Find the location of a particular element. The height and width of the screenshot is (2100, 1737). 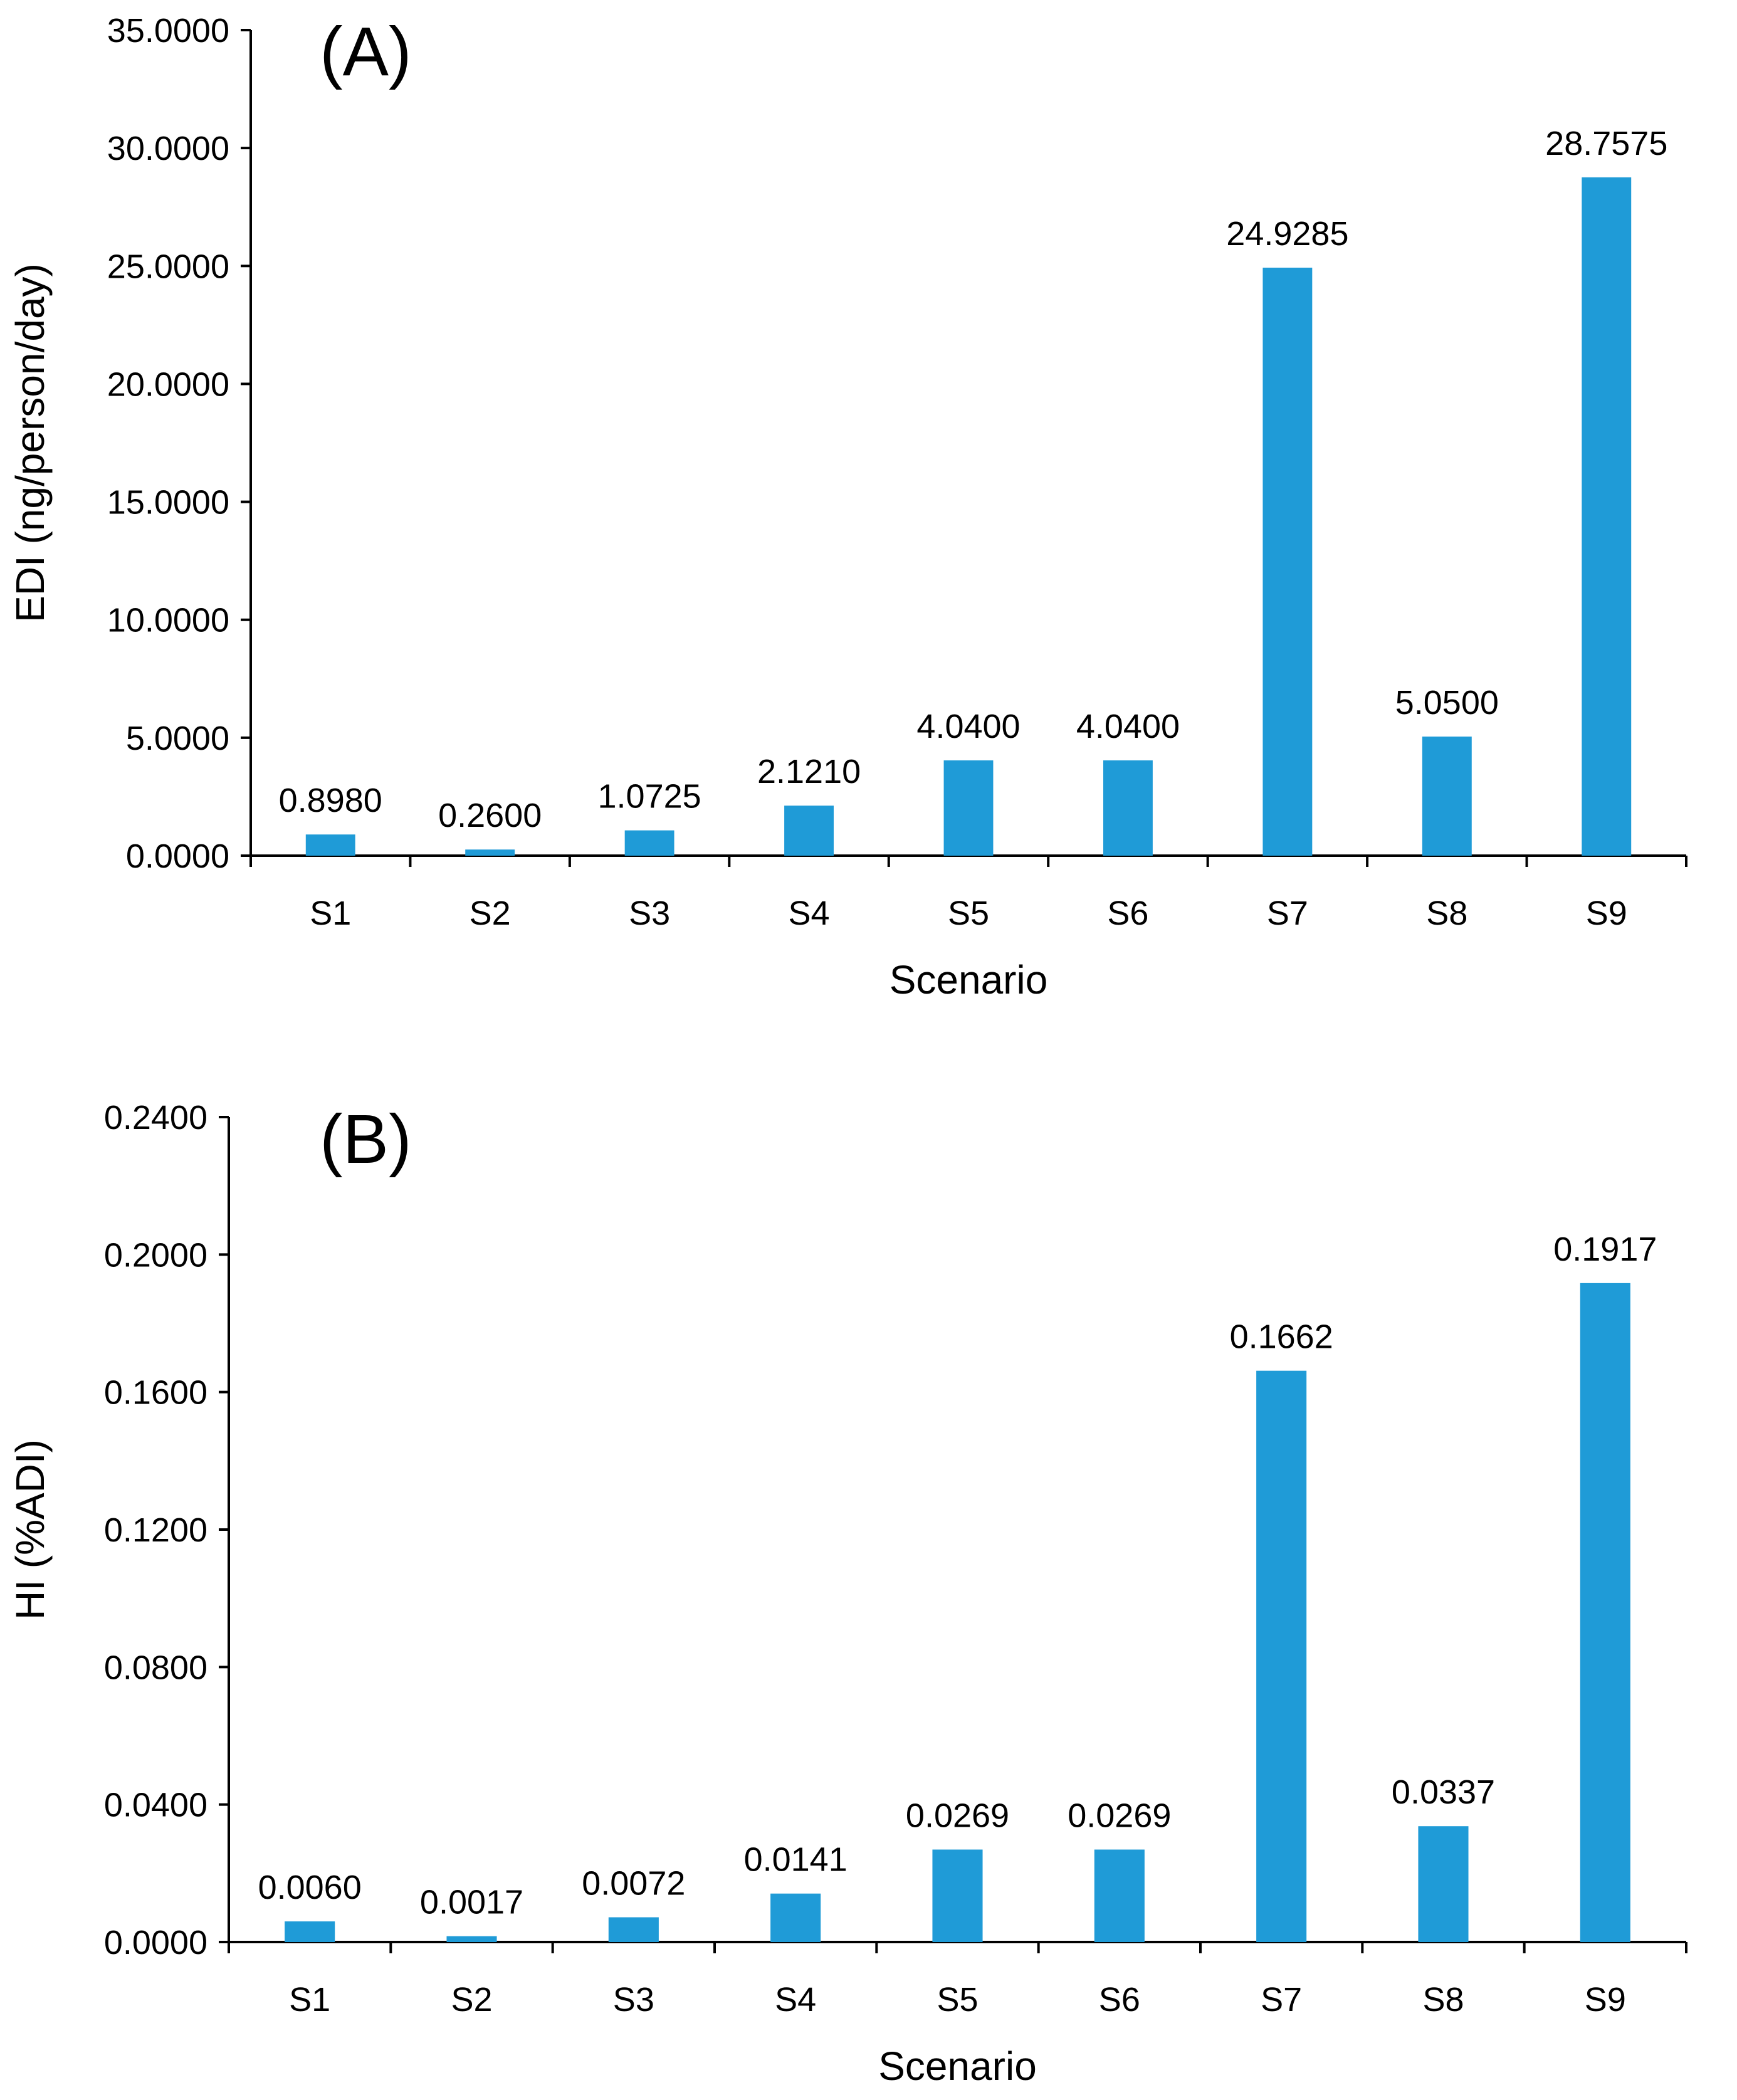

bar-a-s7 is located at coordinates (1287, 561).